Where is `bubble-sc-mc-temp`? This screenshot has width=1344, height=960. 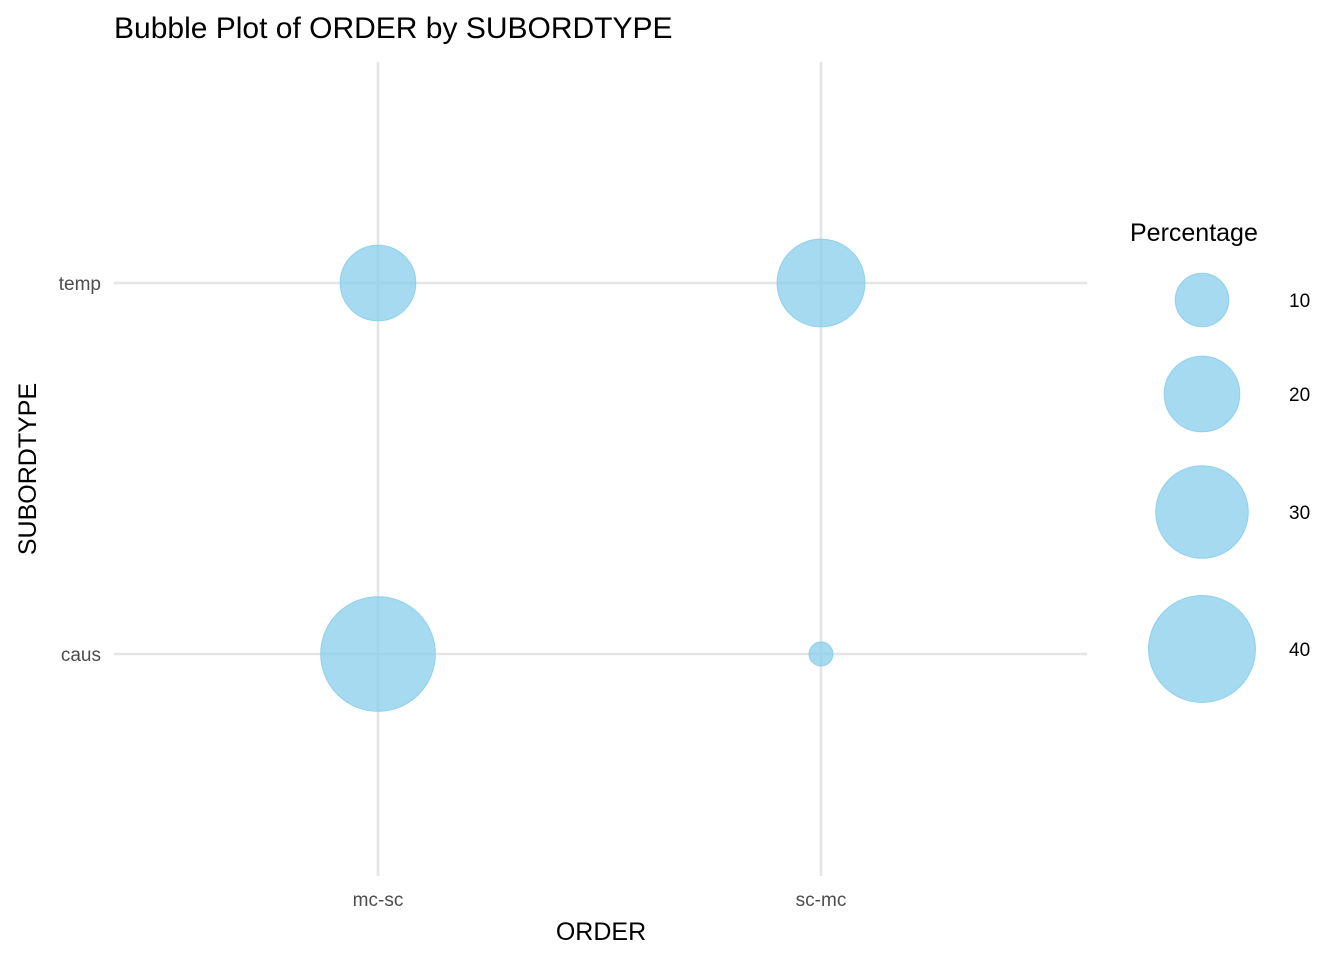 bubble-sc-mc-temp is located at coordinates (821, 283).